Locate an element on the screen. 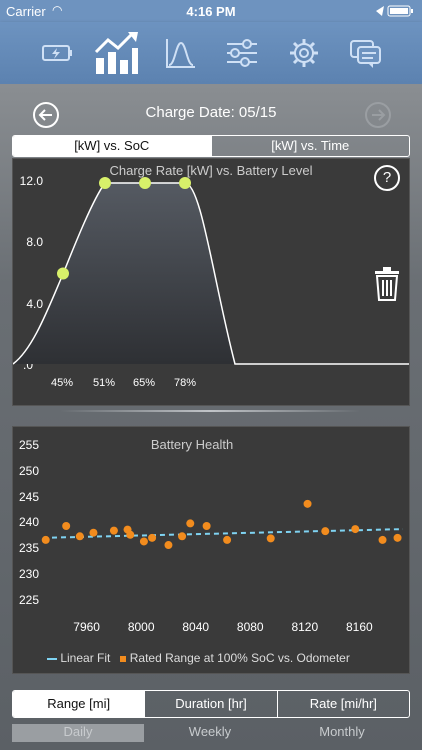 This screenshot has height=750, width=422. charge-rate-chart-title: Charge Rate [kW] vs. Battery Level is located at coordinates (211, 170).